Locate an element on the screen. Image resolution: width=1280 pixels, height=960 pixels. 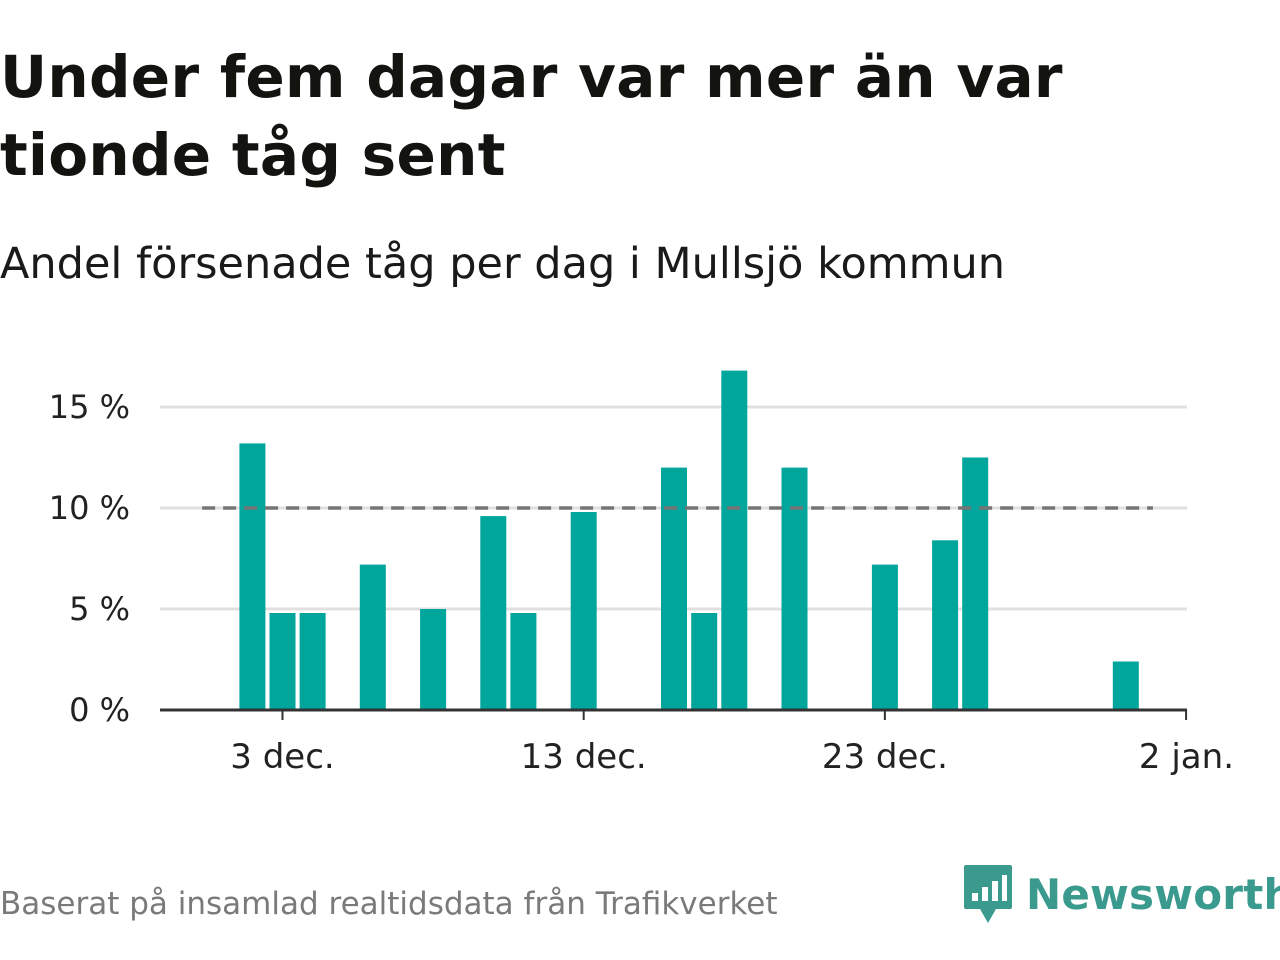
newsworthy-logo-icon is located at coordinates (988, 894).